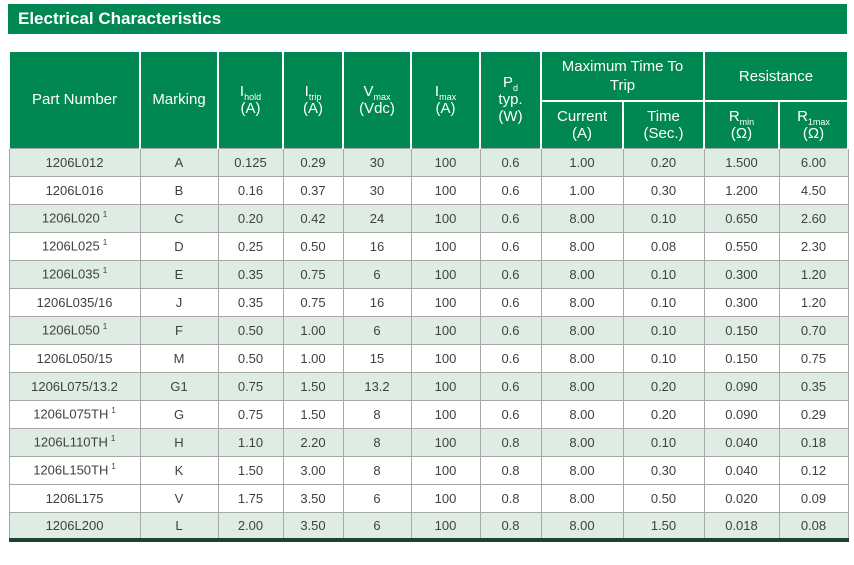 The height and width of the screenshot is (565, 854). What do you see at coordinates (813, 358) in the screenshot?
I see `cell-r1max: 0.75` at bounding box center [813, 358].